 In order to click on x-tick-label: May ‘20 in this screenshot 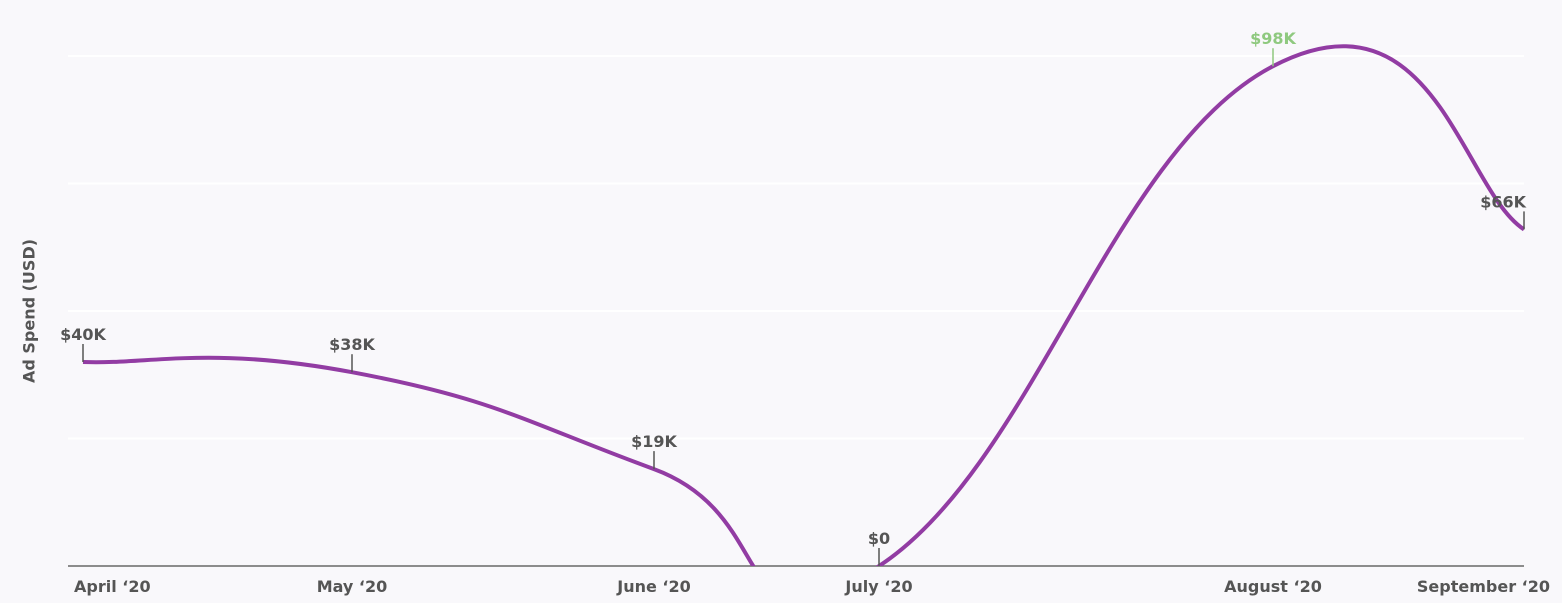, I will do `click(352, 586)`.